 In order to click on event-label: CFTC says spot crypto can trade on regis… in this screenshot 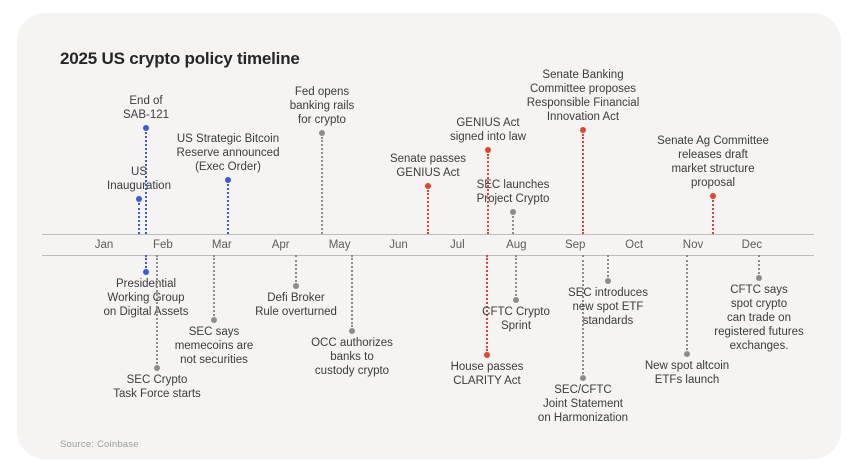, I will do `click(759, 318)`.